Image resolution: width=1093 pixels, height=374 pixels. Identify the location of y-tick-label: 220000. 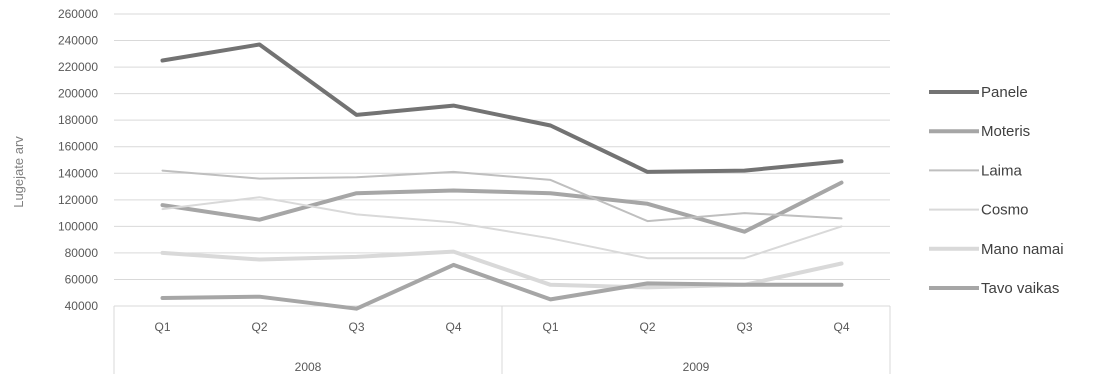
(78, 67).